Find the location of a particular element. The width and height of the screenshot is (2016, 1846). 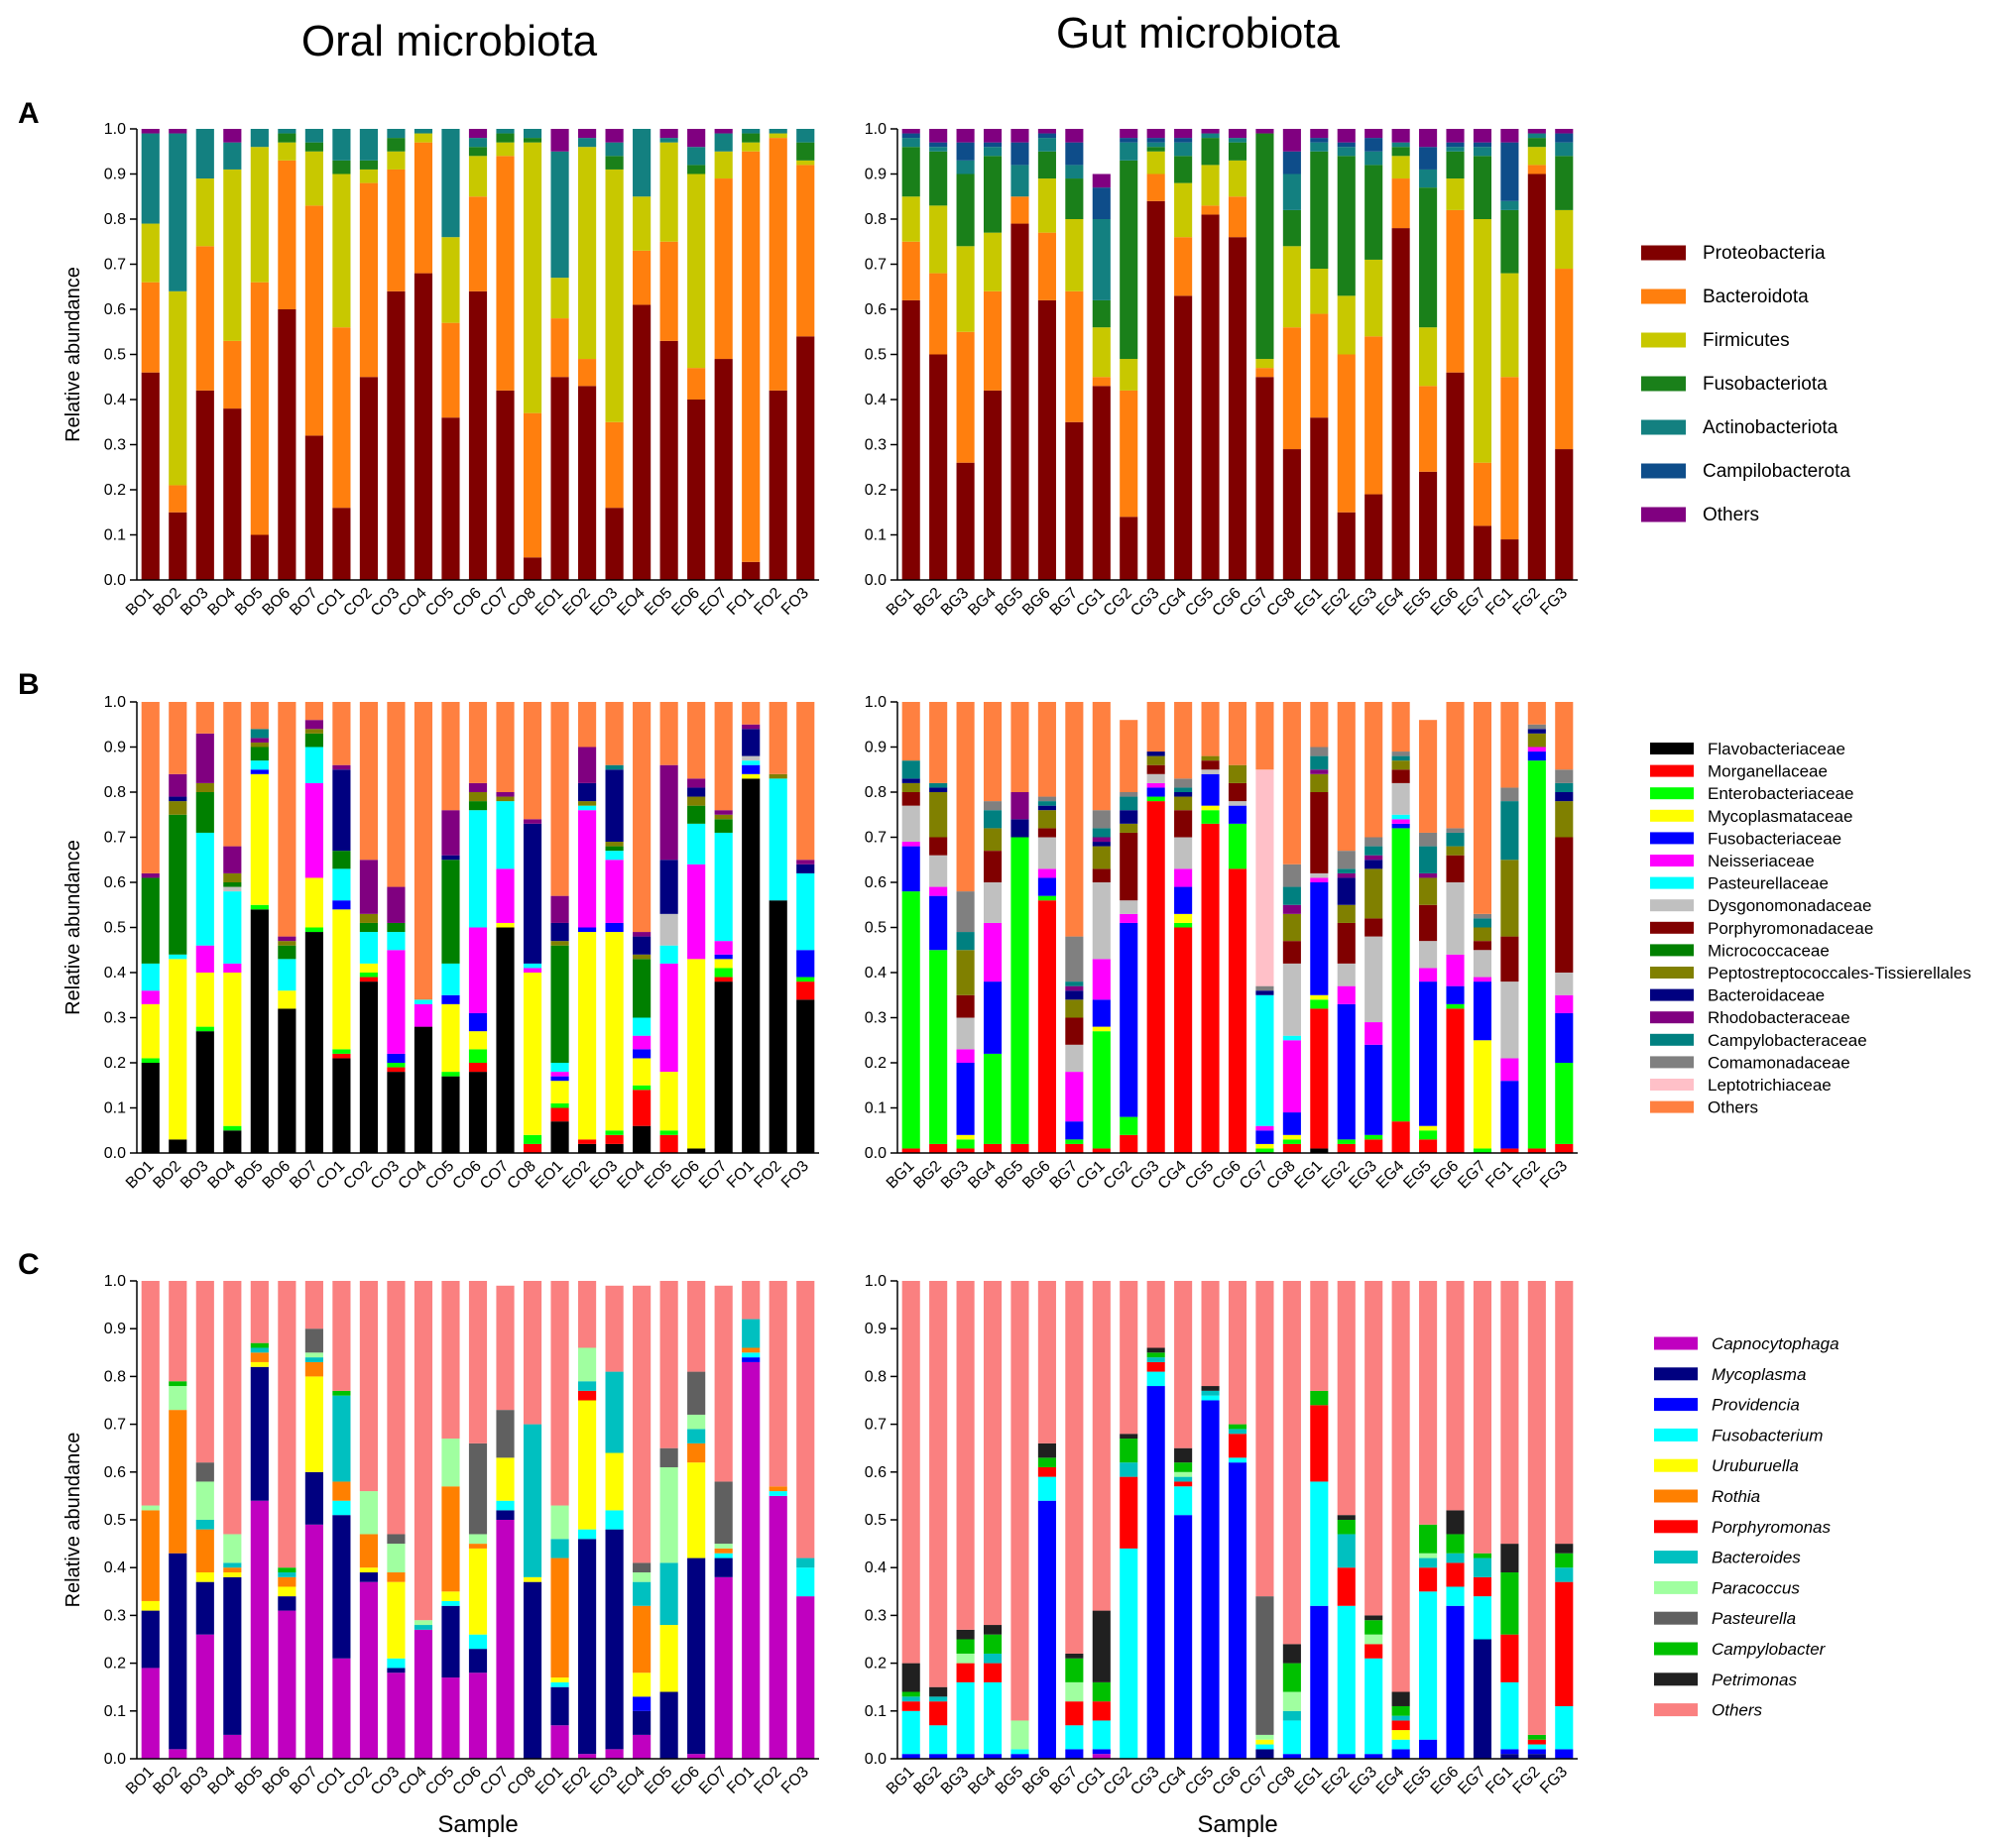

bar-CG7 is located at coordinates (1264, 927).